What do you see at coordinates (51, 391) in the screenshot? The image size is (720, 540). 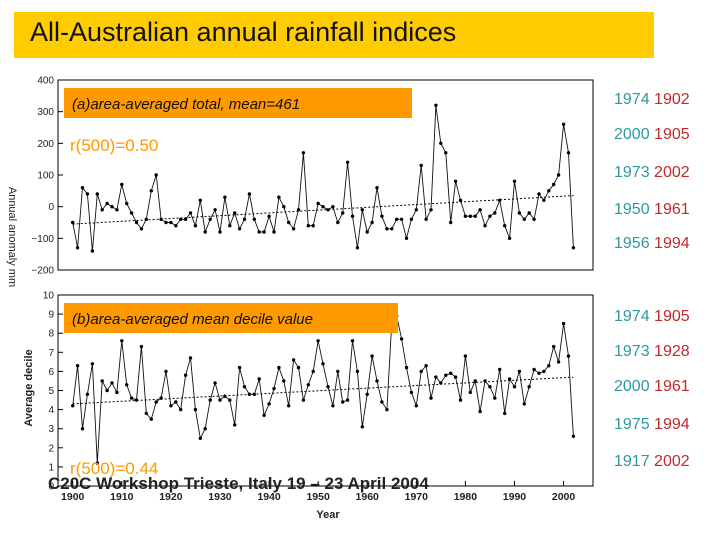 I see `y-tick-label: 5` at bounding box center [51, 391].